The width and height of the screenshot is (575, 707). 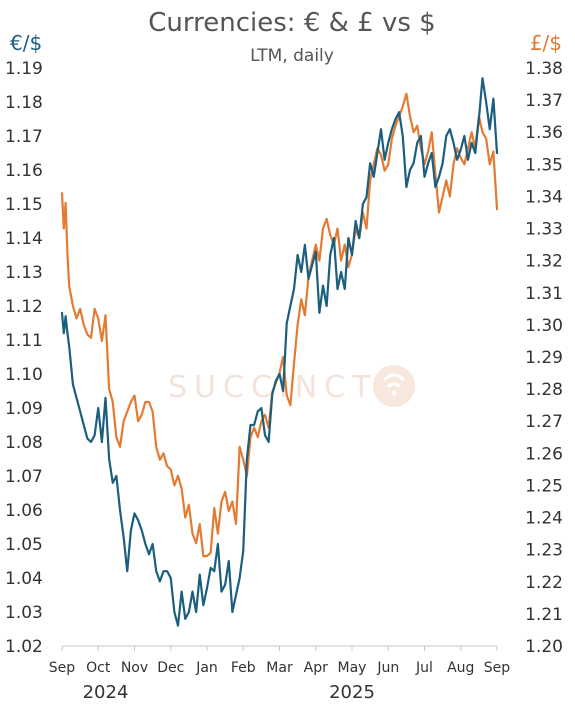 I want to click on y-right-tick-label: 1.27, so click(x=544, y=422).